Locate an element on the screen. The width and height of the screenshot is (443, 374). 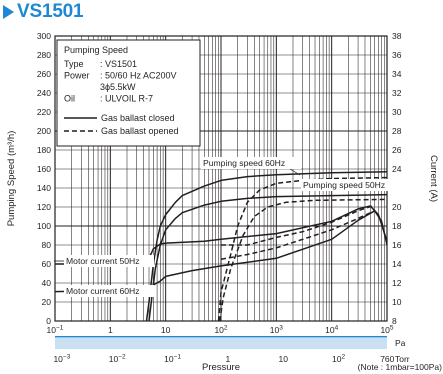
annotation-speed-60hz-bg is located at coordinates (251, 163).